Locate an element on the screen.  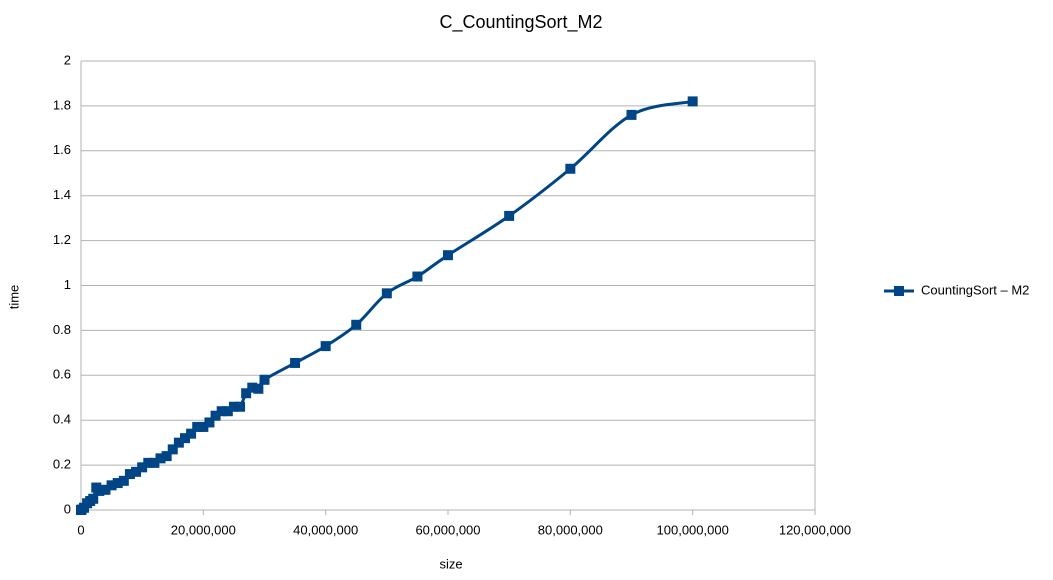
x-tick-label: 120,000,000 is located at coordinates (815, 529).